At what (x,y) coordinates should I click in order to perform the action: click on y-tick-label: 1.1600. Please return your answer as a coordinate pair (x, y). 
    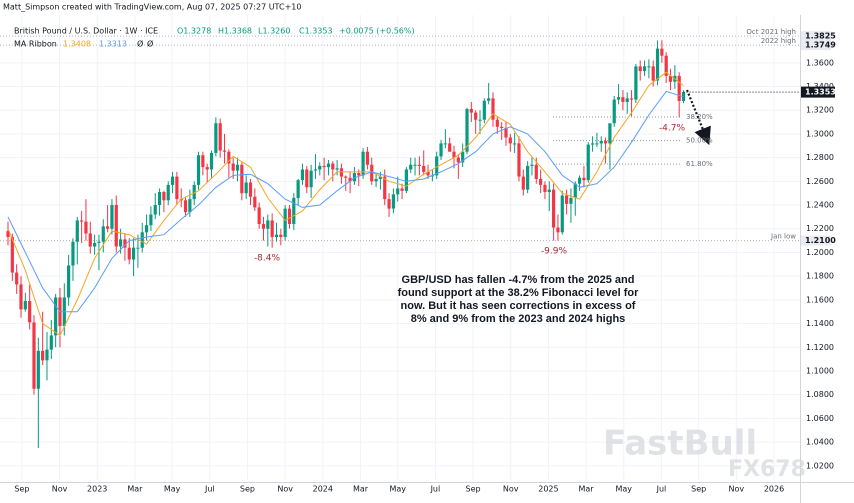
    Looking at the image, I should click on (820, 299).